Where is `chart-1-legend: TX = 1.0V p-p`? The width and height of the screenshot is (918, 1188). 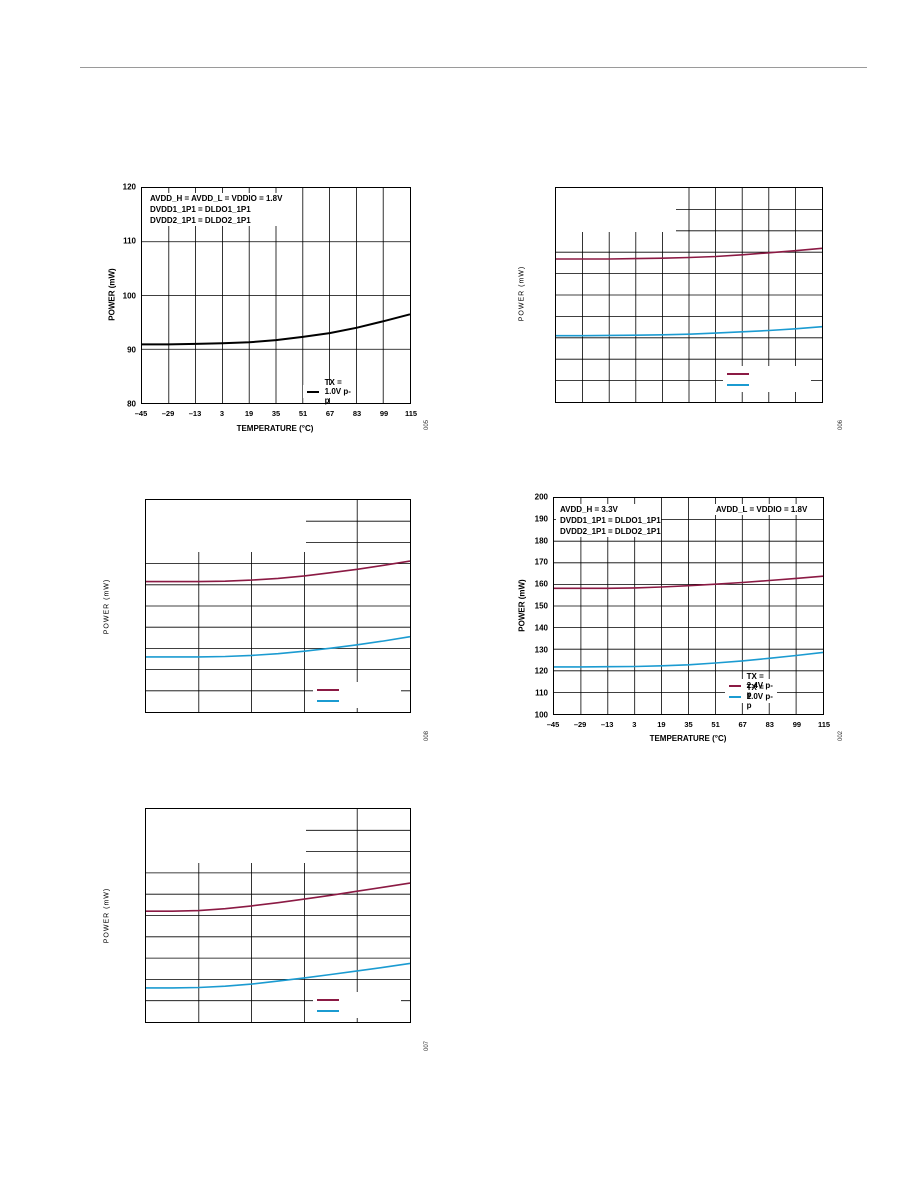 chart-1-legend: TX = 1.0V p-p is located at coordinates (329, 391).